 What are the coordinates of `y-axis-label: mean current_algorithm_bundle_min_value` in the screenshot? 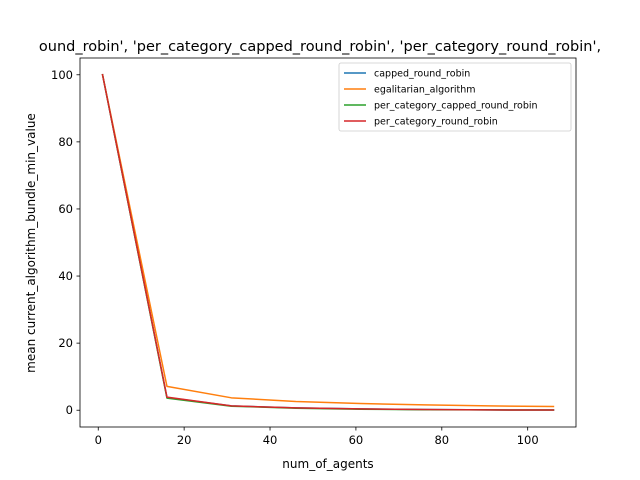 It's located at (31, 243).